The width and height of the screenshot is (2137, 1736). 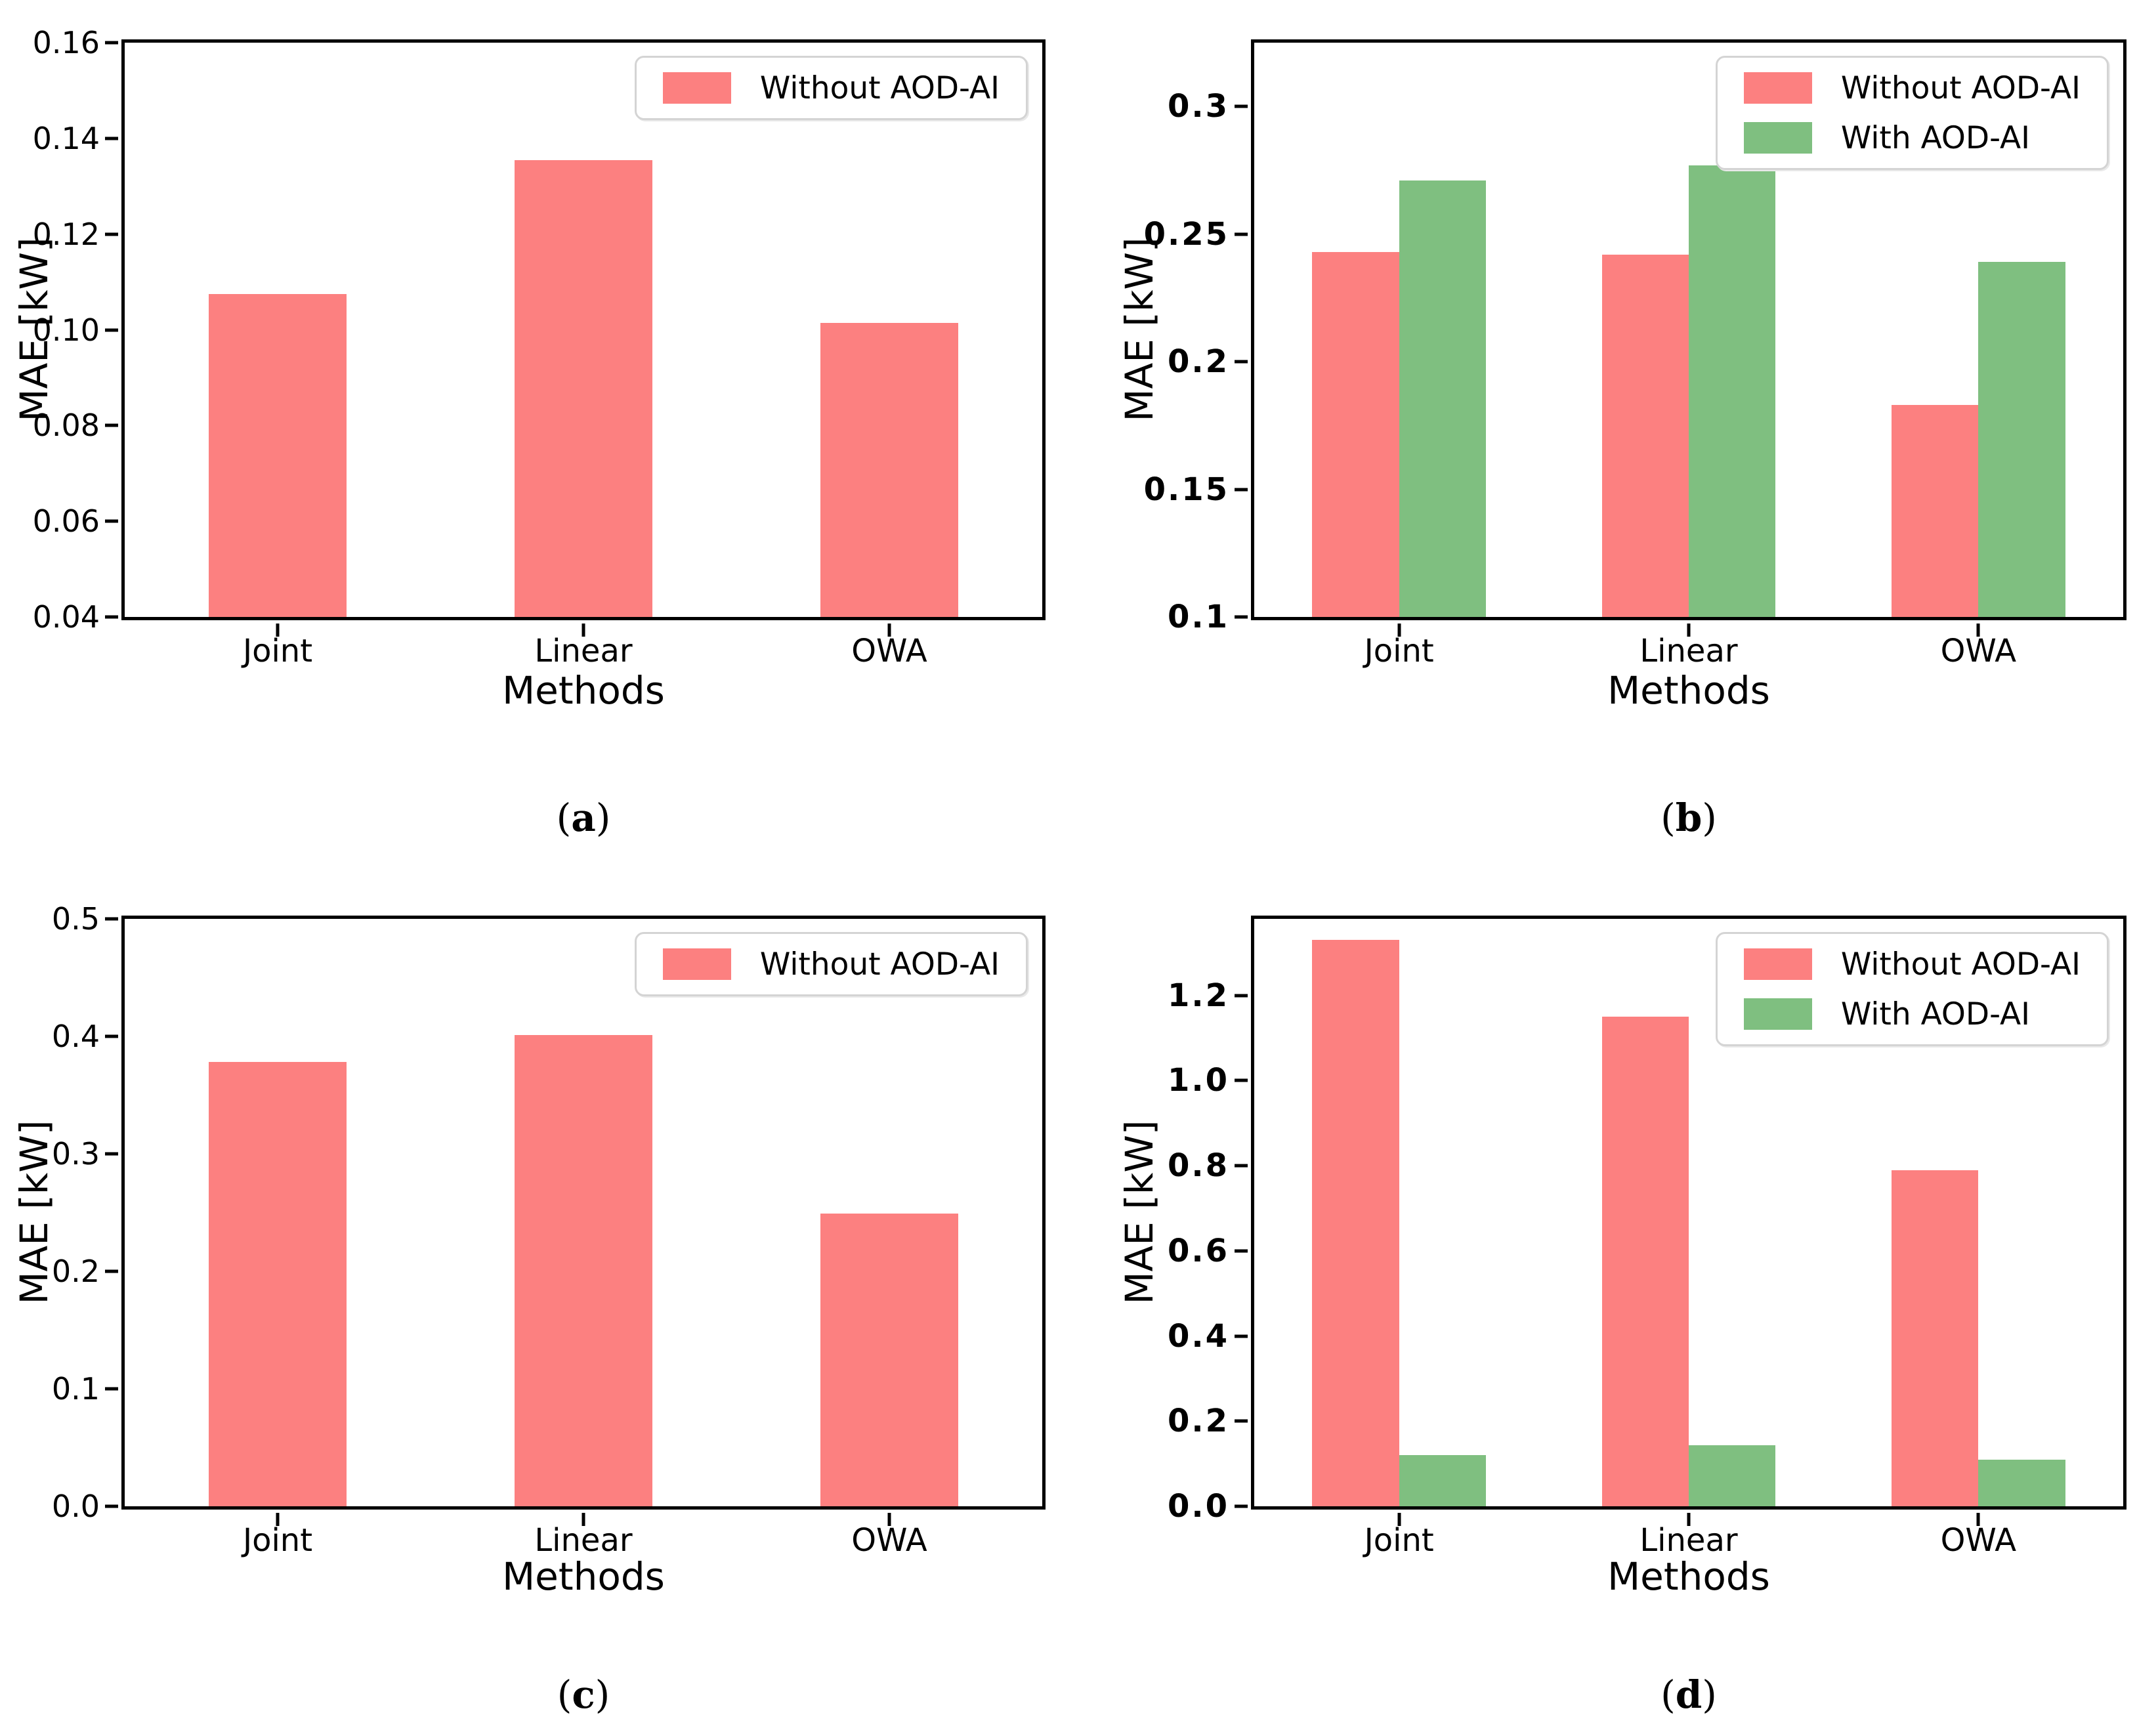 I want to click on legend: Without AOD-AI With AOD-AI, so click(x=1912, y=113).